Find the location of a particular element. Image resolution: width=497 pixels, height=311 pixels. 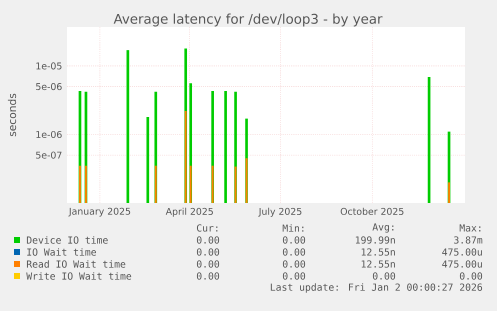

text: Min: is located at coordinates (293, 228).